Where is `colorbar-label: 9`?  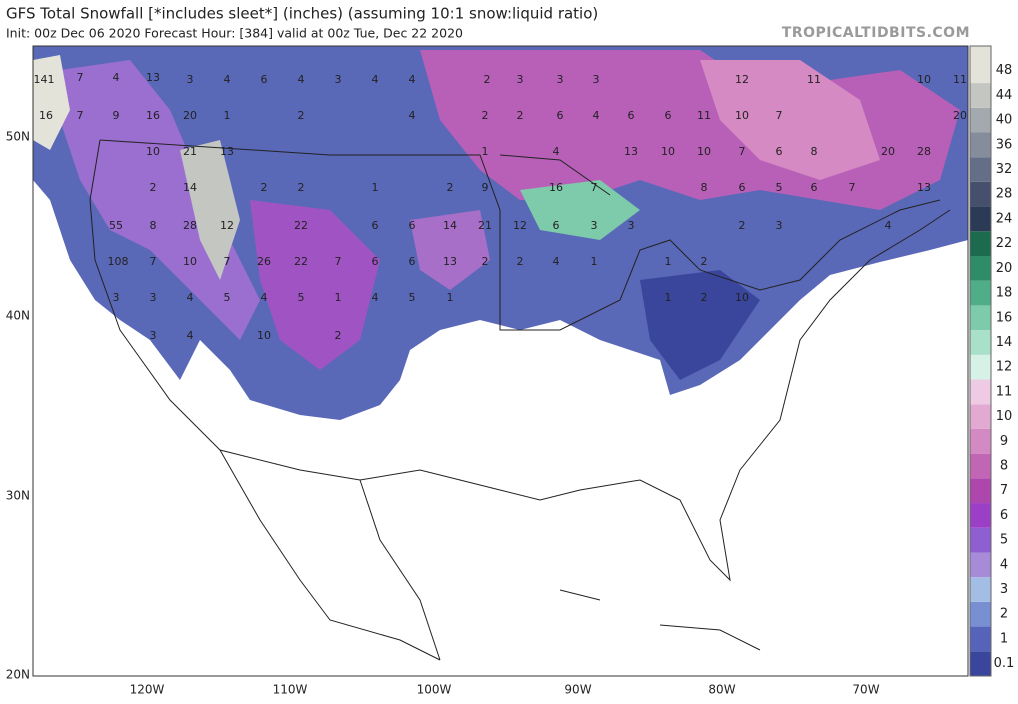 colorbar-label: 9 is located at coordinates (1004, 441).